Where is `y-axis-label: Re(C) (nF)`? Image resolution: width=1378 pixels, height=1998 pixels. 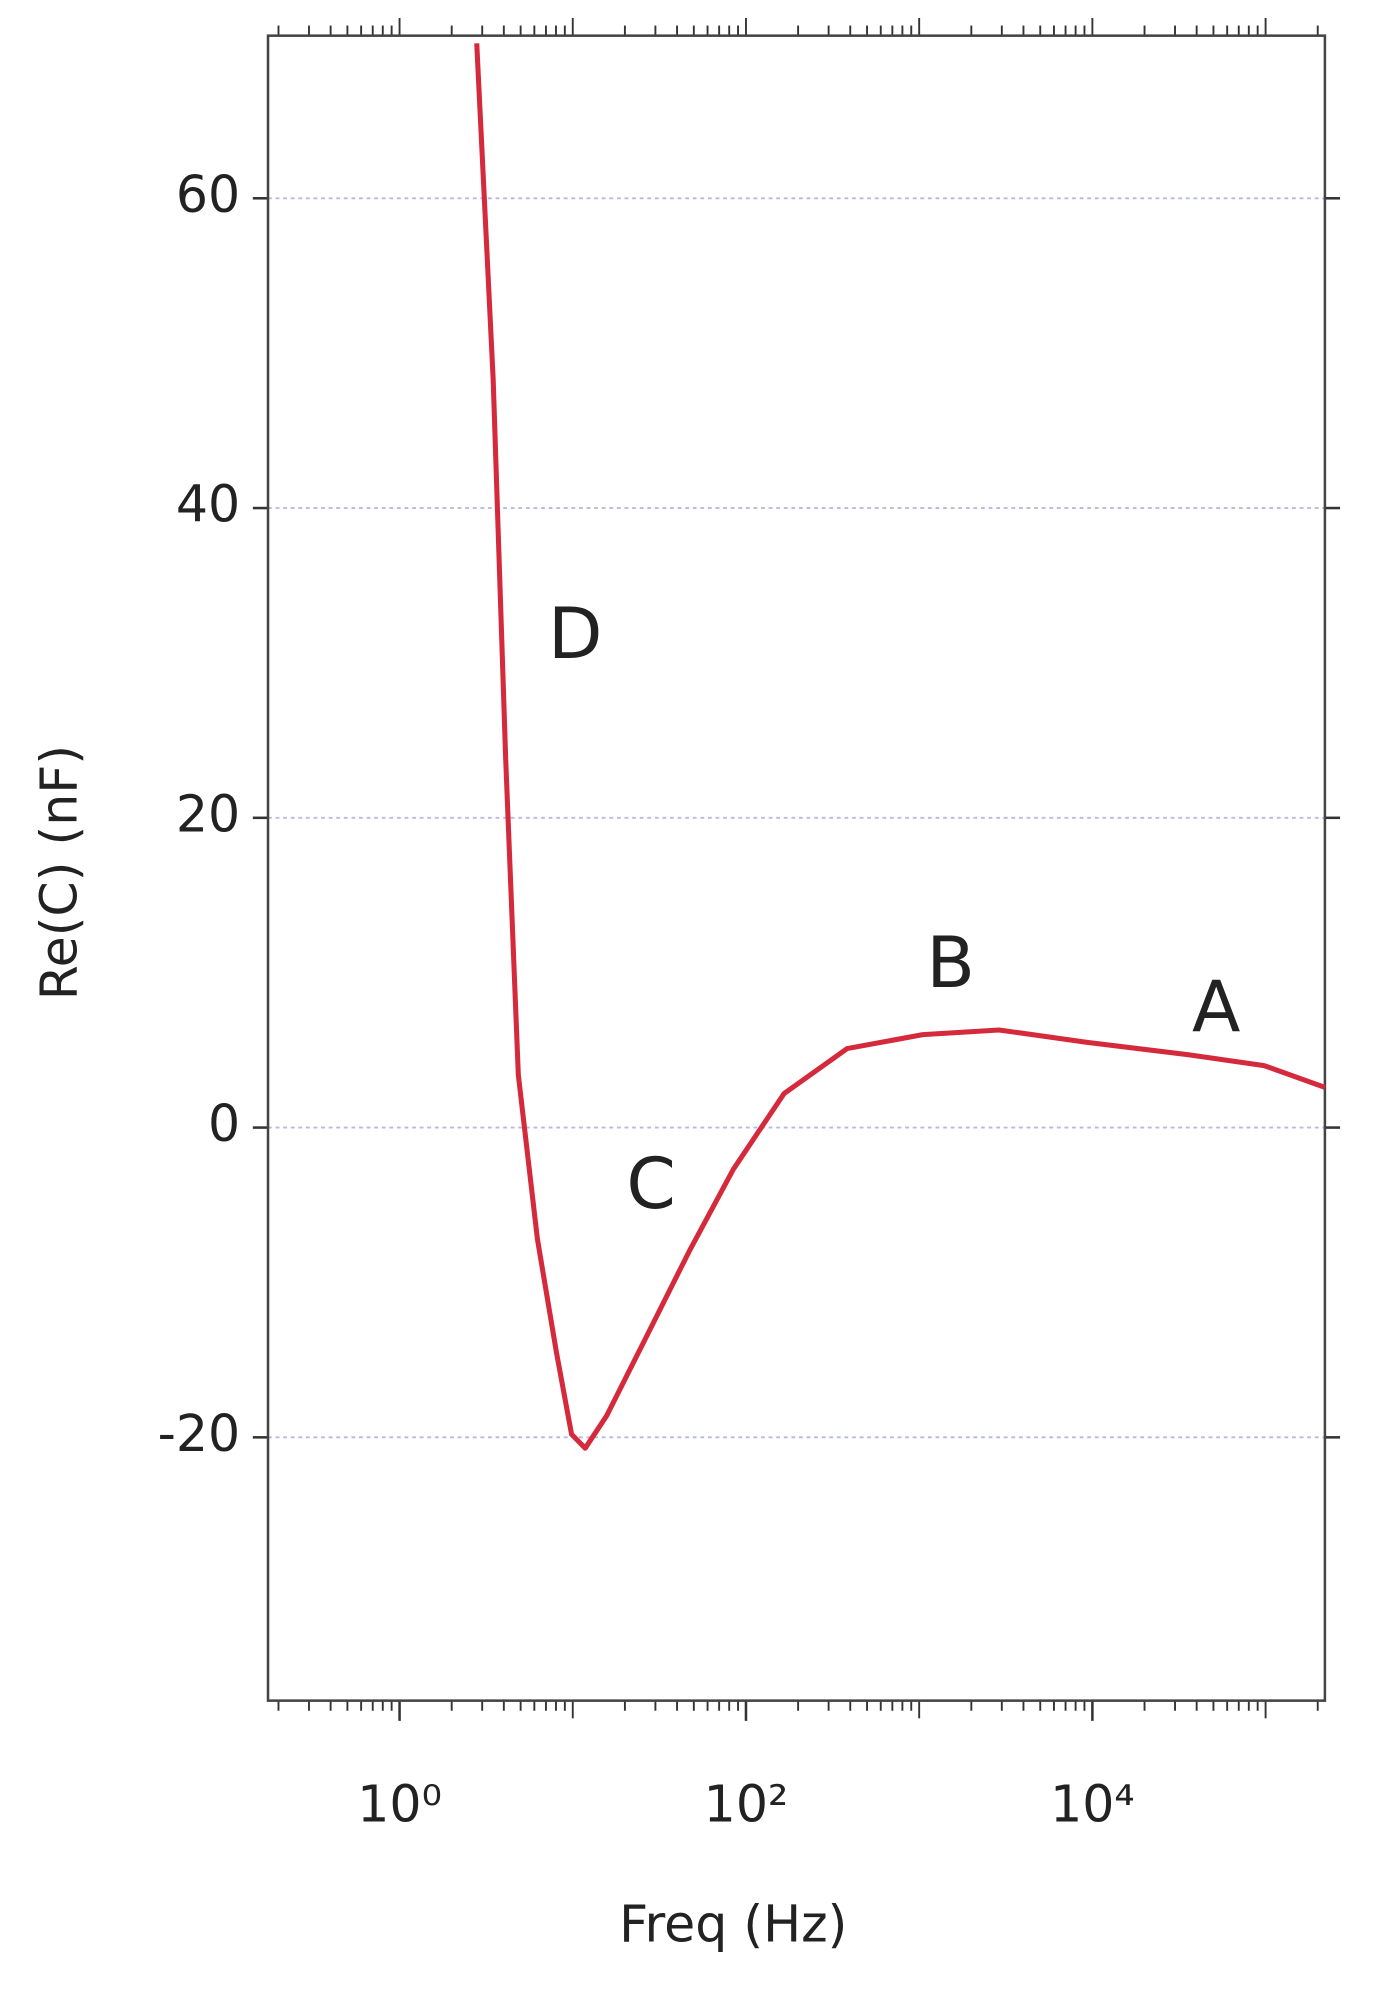 y-axis-label: Re(C) (nF) is located at coordinates (59, 872).